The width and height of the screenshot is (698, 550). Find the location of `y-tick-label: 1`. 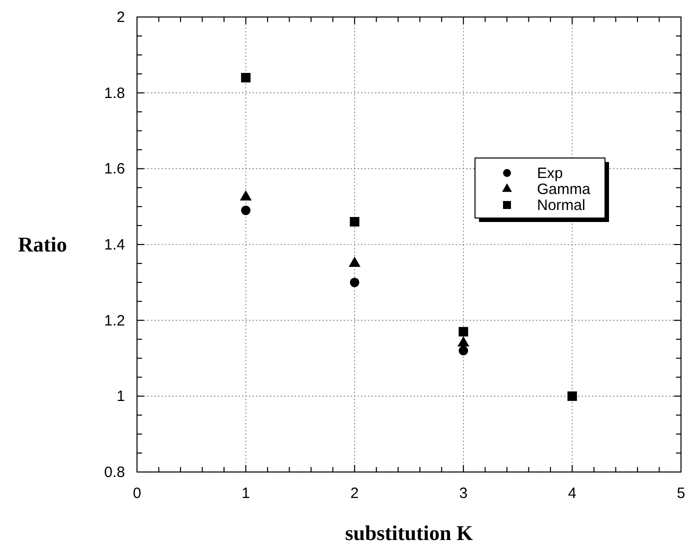

y-tick-label: 1 is located at coordinates (120, 397).